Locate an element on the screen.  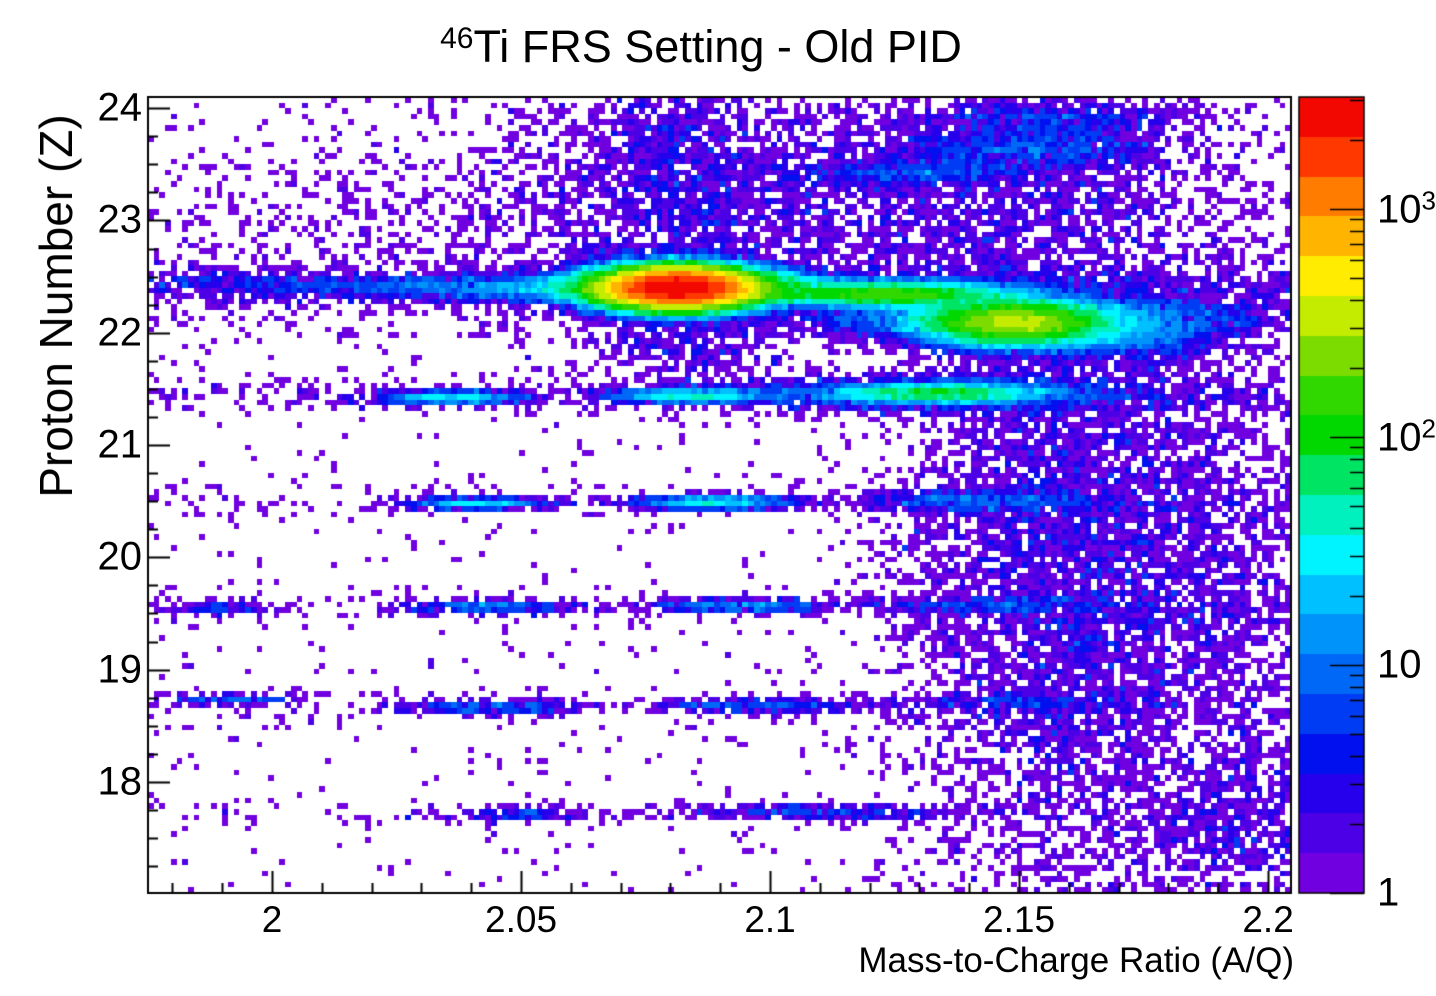
chart-title-superscript: 46 is located at coordinates (457, 38).